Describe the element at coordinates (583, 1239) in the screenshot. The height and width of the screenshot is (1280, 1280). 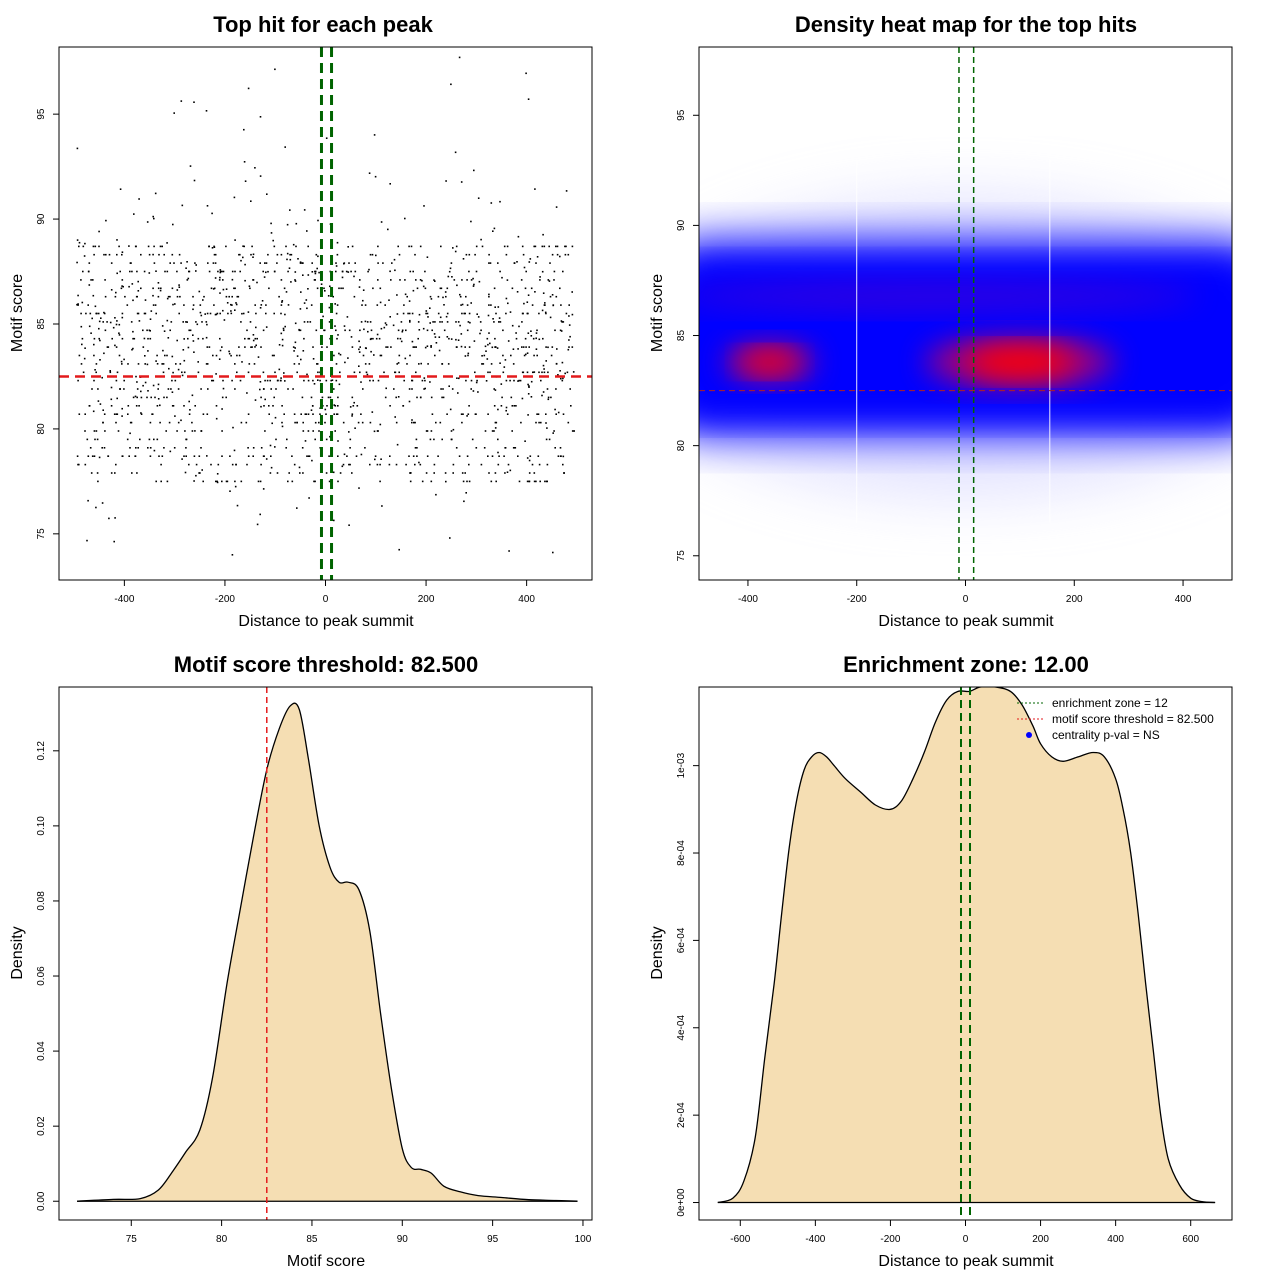
I see `x-tick-label: 100` at that location.